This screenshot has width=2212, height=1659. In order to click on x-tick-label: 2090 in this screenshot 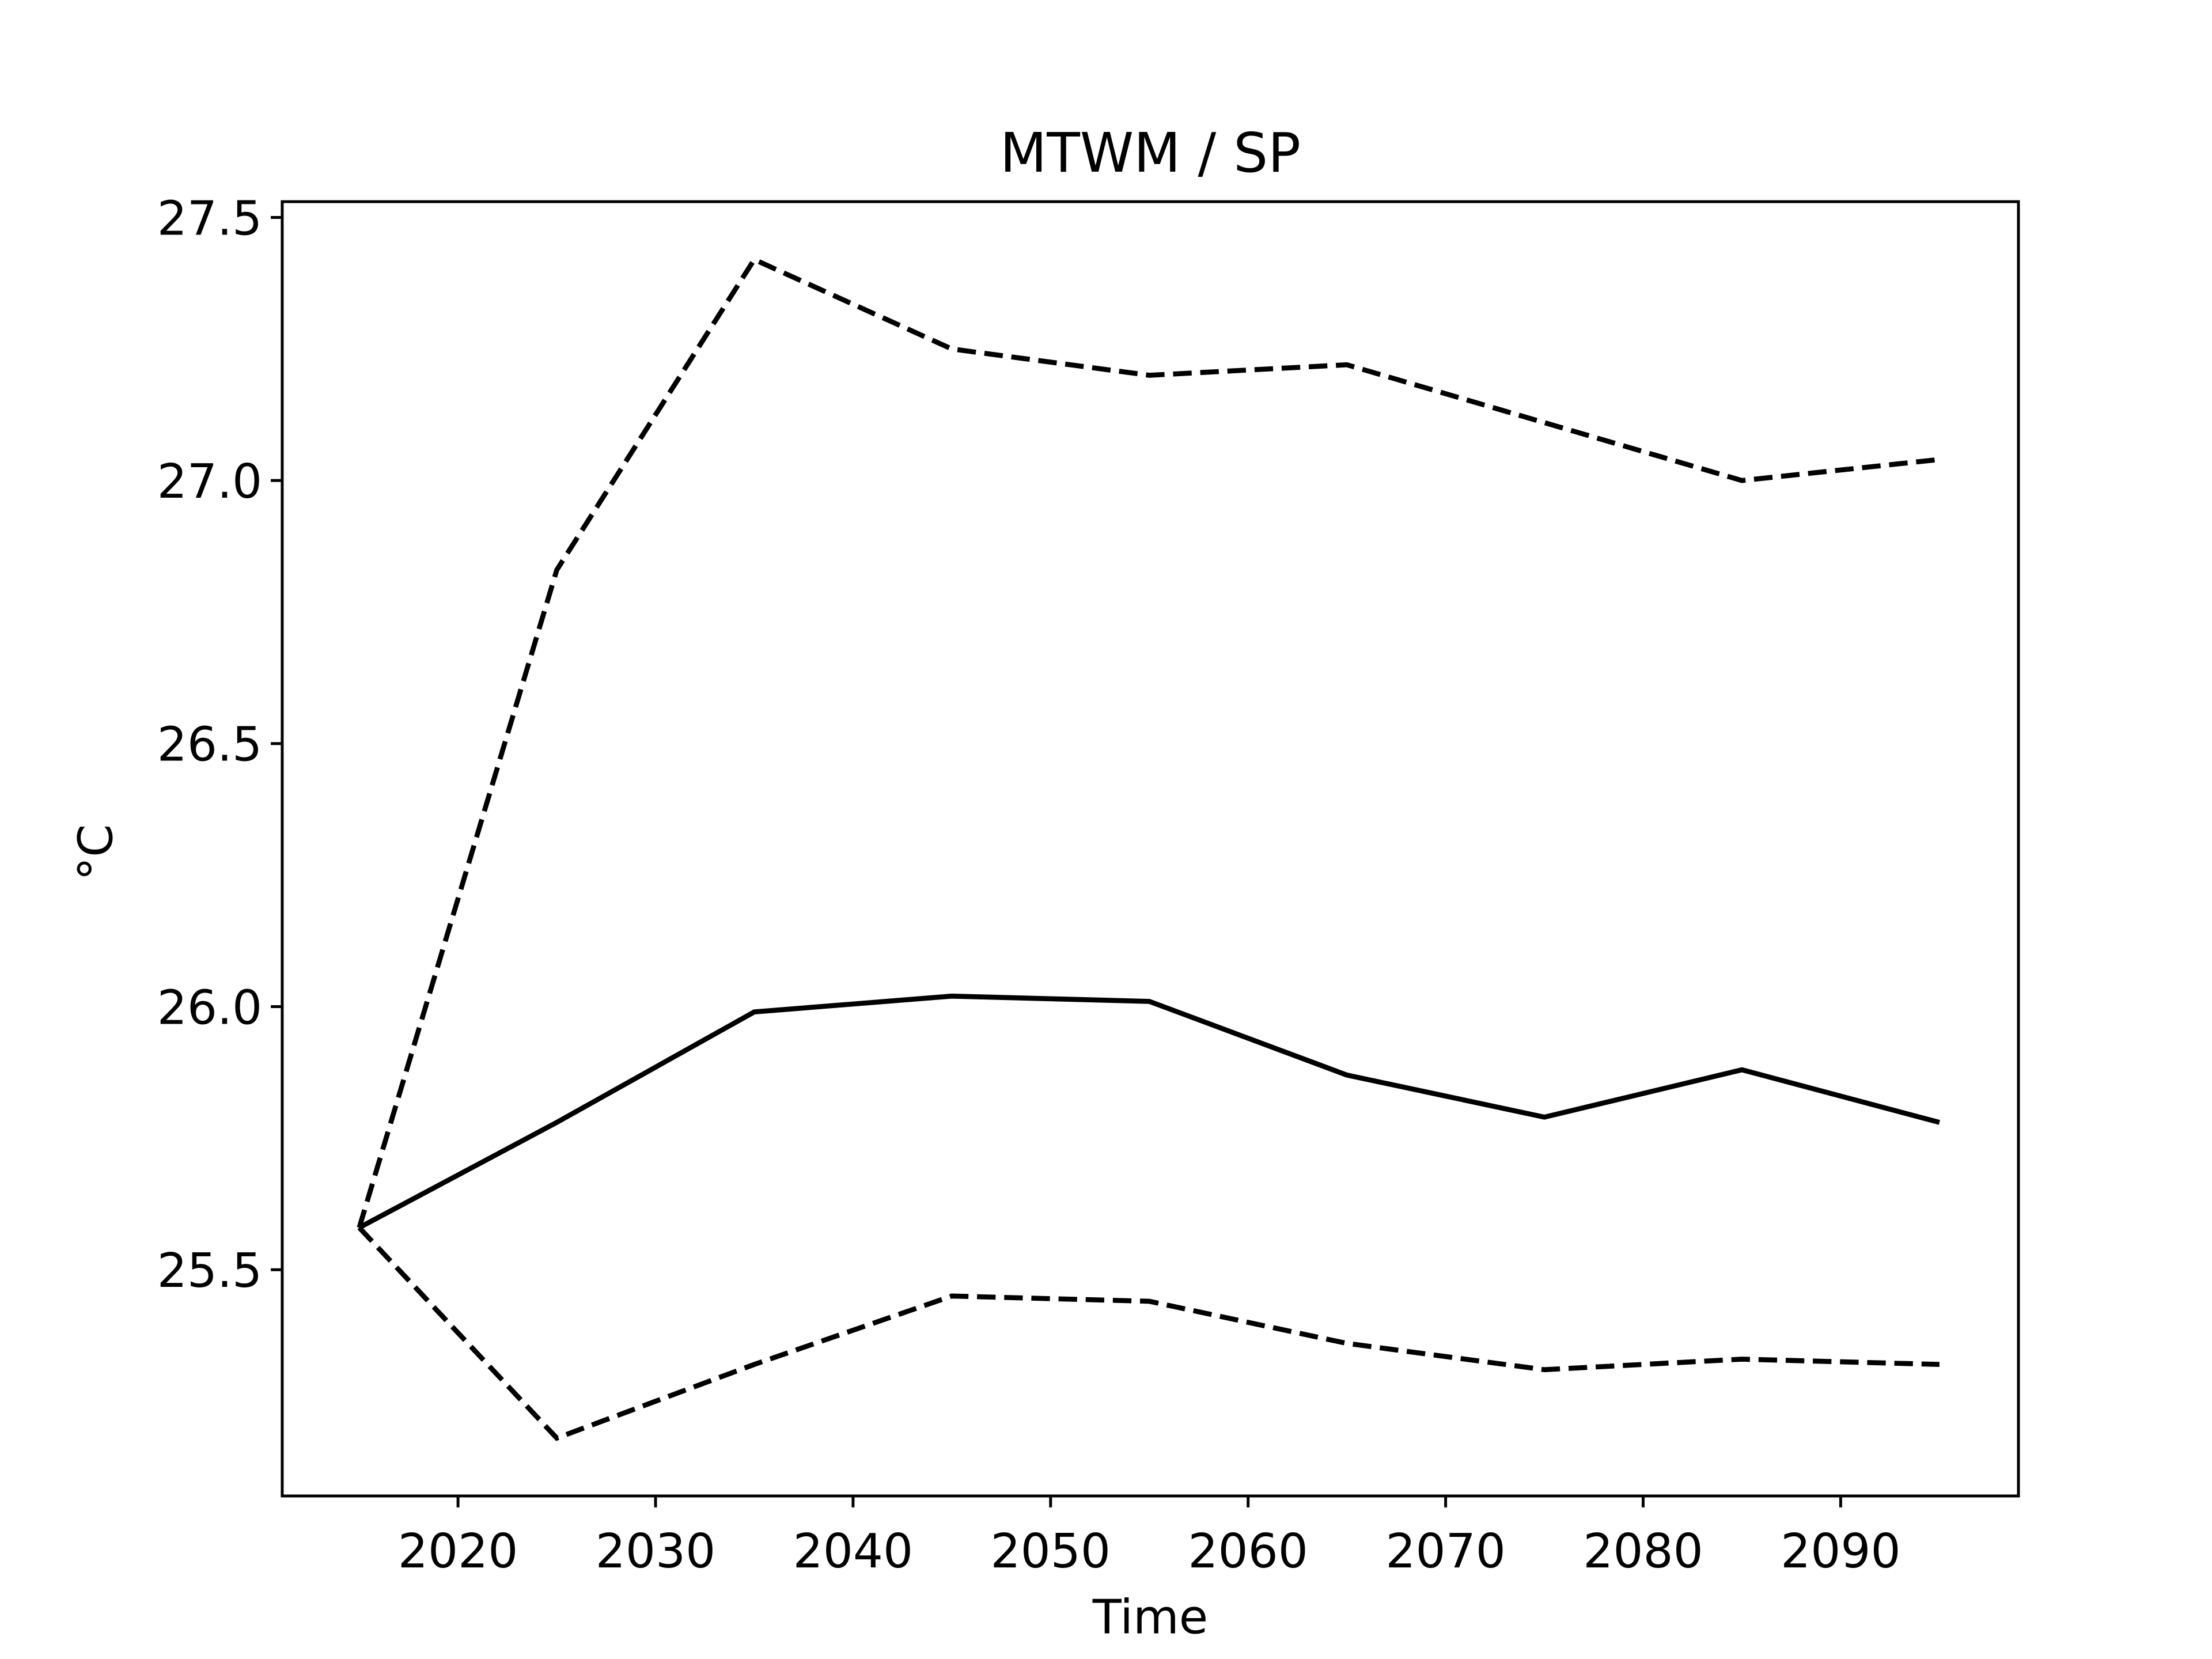, I will do `click(1840, 1551)`.